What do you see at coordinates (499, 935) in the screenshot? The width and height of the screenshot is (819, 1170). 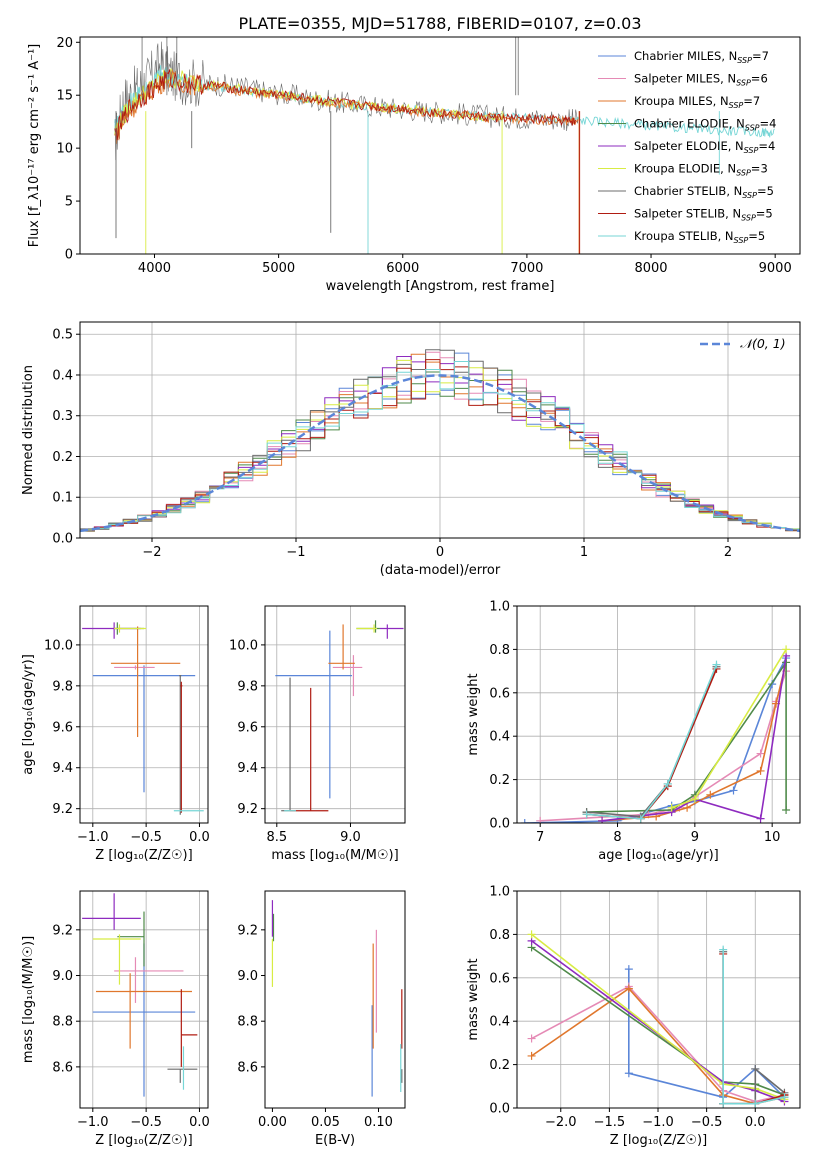 I see `y-tick-label: 0.8` at bounding box center [499, 935].